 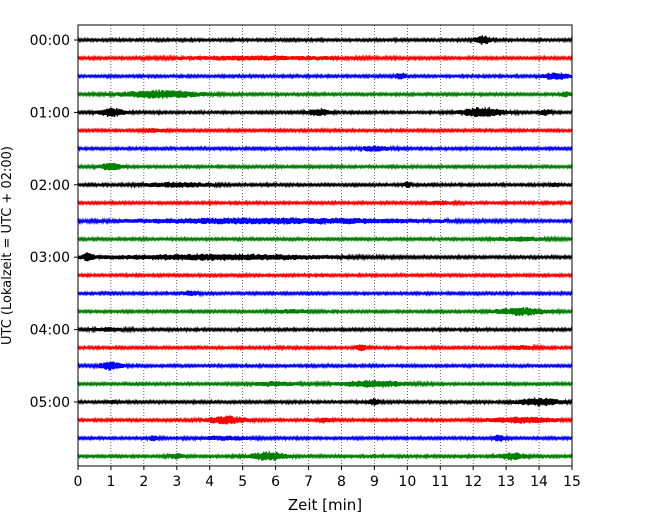 I want to click on y-tick-label: 04:00, so click(x=50, y=331).